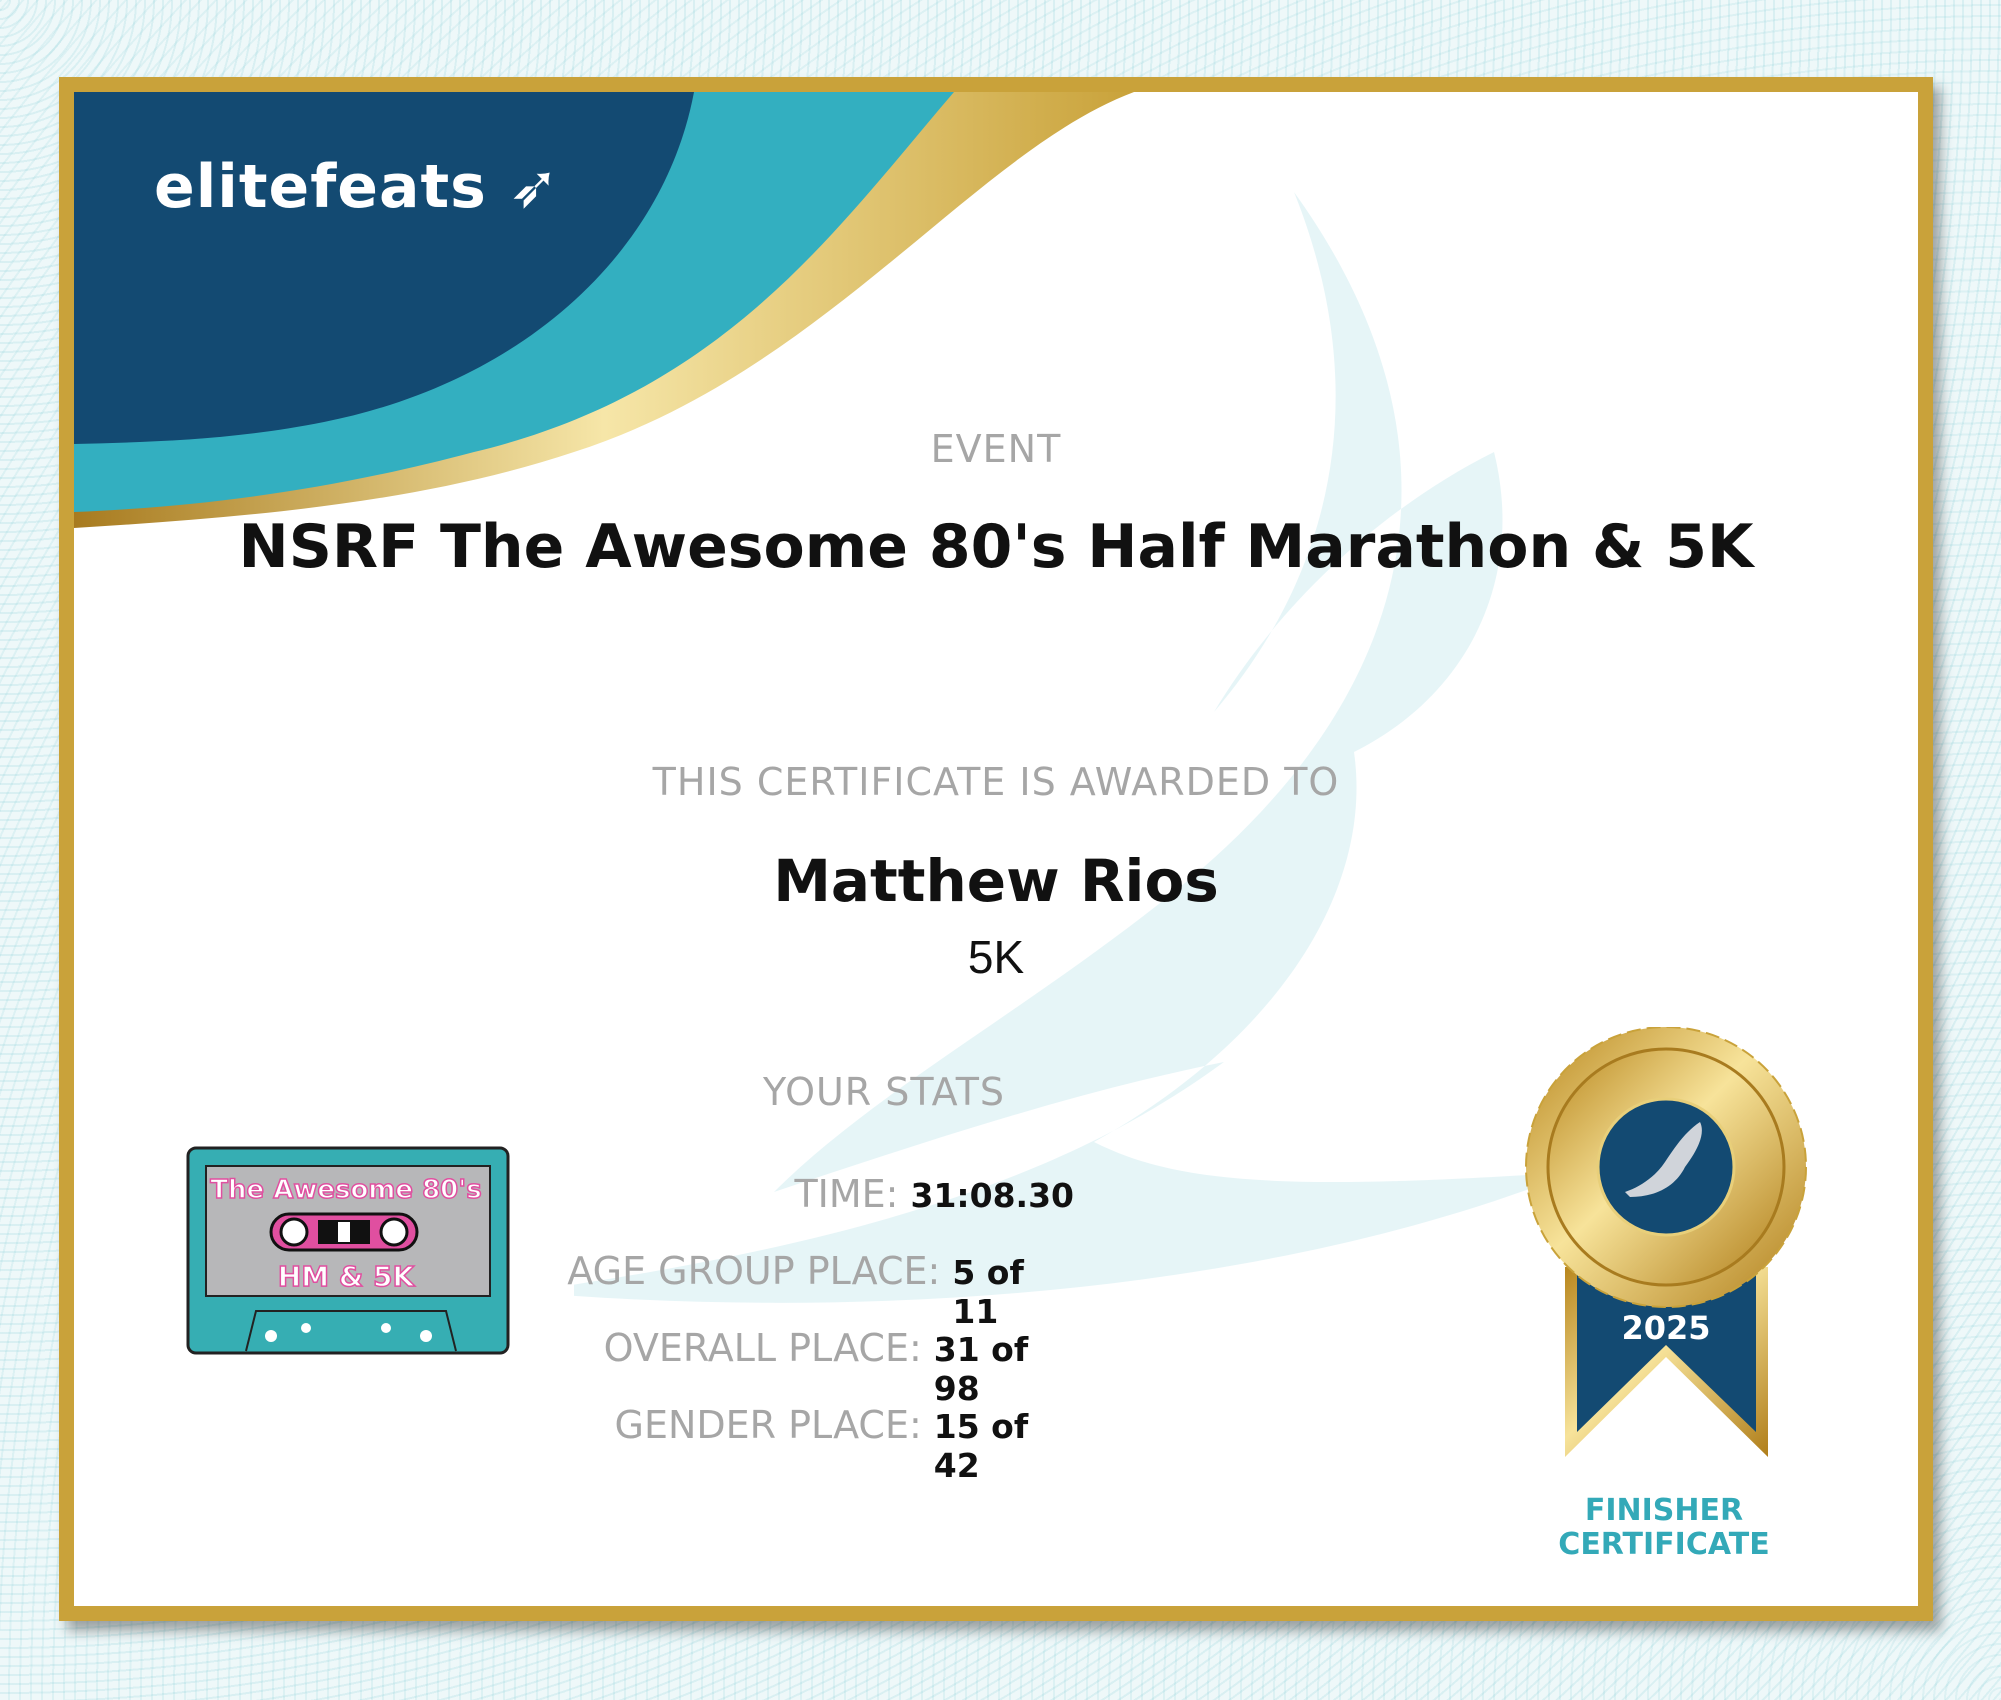 Image resolution: width=2001 pixels, height=1700 pixels. What do you see at coordinates (1664, 1544) in the screenshot?
I see `caption-line-2: CERTIFICATE` at bounding box center [1664, 1544].